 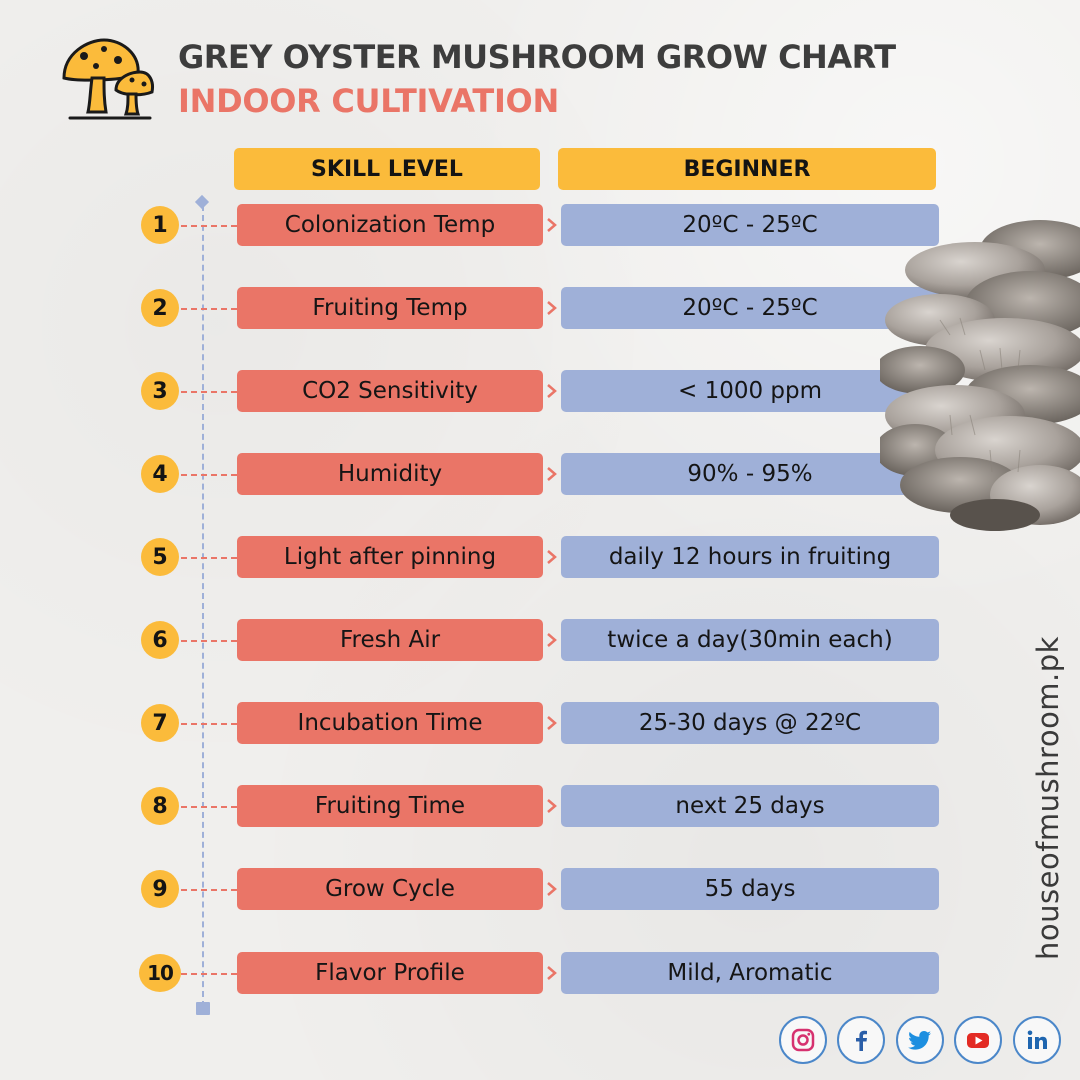 I want to click on brand-text: houseofmushroom.pk, so click(x=1048, y=797).